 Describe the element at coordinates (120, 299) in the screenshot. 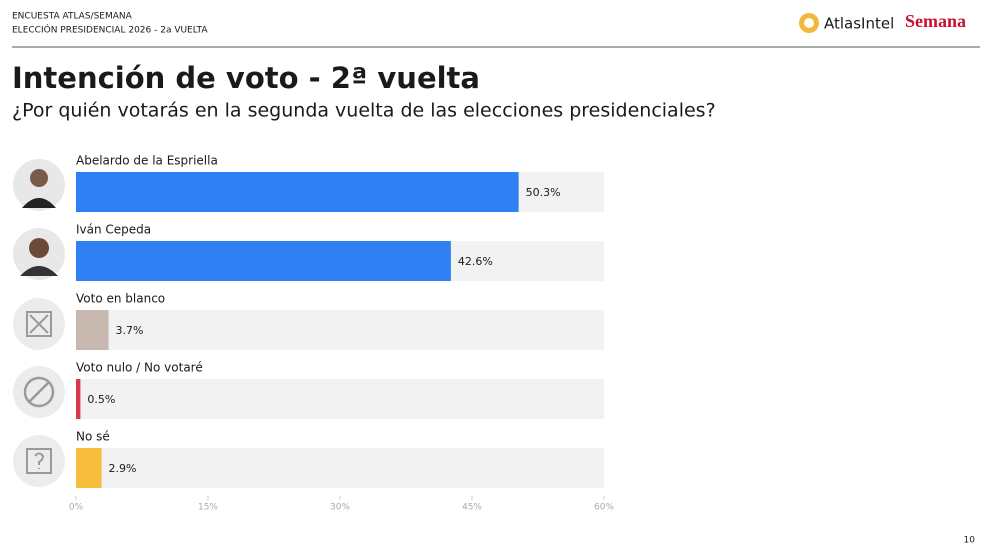

I see `category-label: Voto en blanco` at that location.